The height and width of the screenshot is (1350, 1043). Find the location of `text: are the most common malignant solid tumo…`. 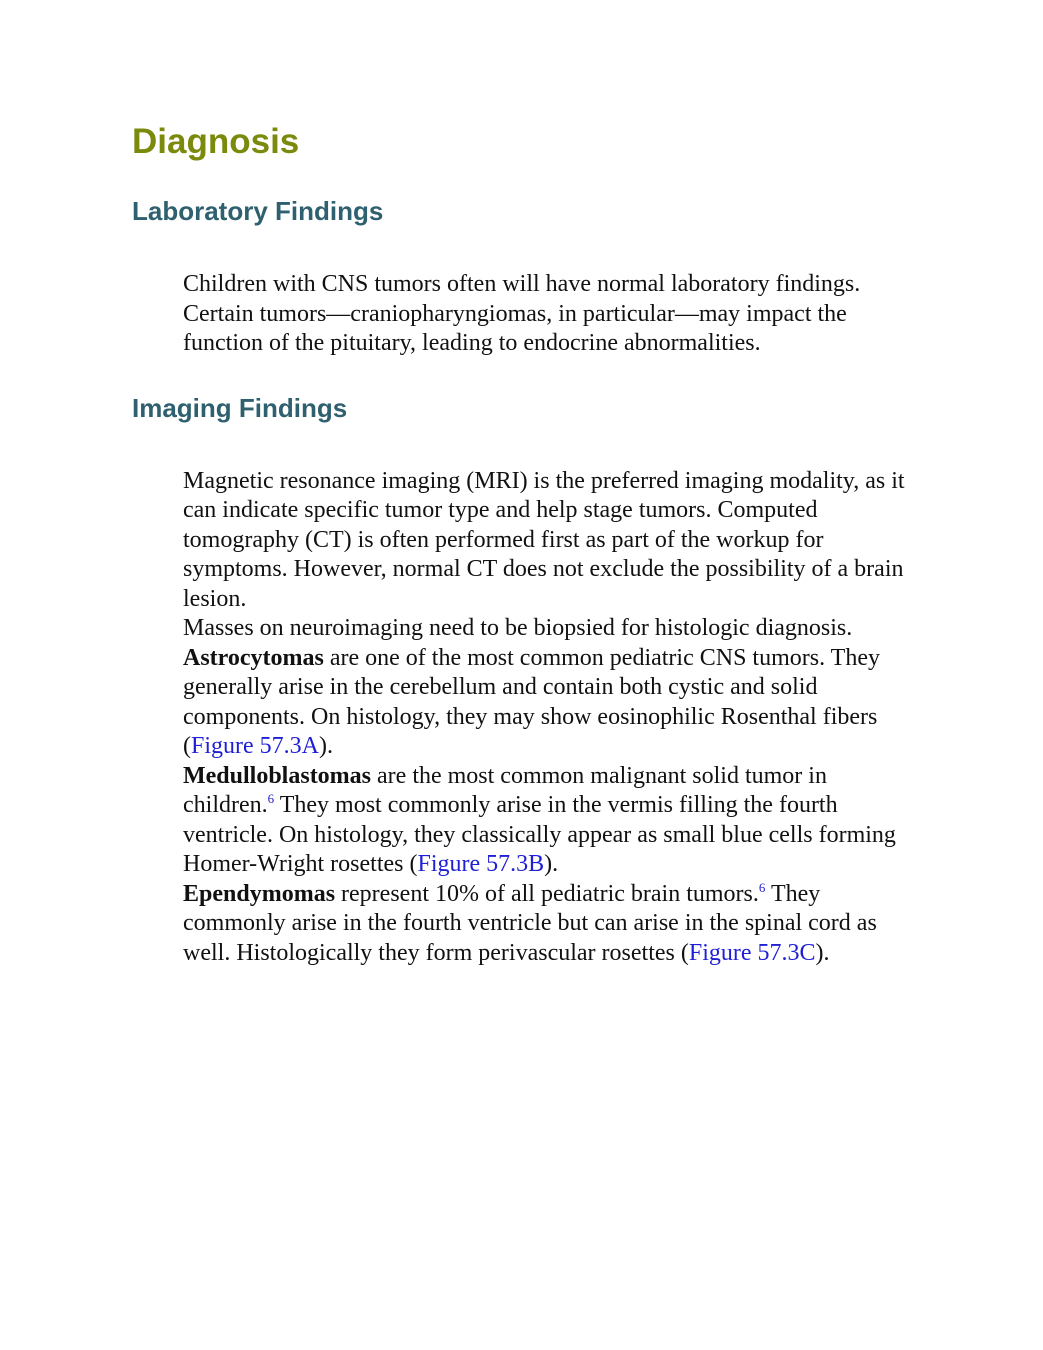

text: are the most common malignant solid tumo… is located at coordinates (505, 790).